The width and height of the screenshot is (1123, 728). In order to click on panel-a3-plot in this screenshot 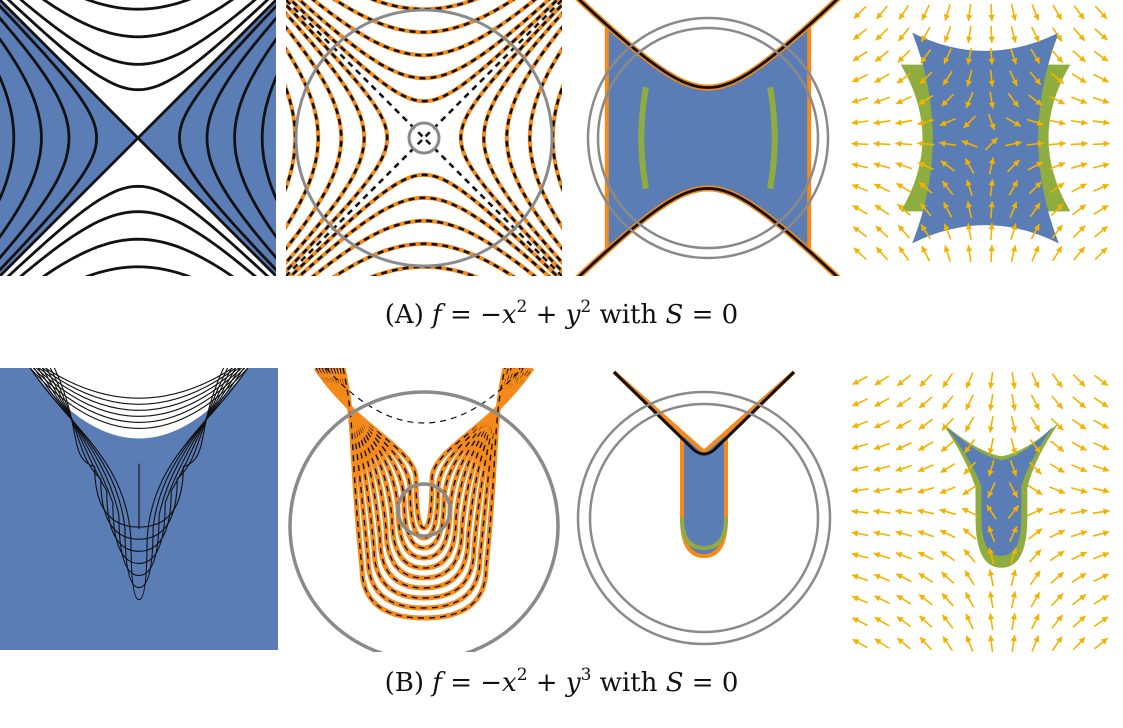, I will do `click(708, 138)`.